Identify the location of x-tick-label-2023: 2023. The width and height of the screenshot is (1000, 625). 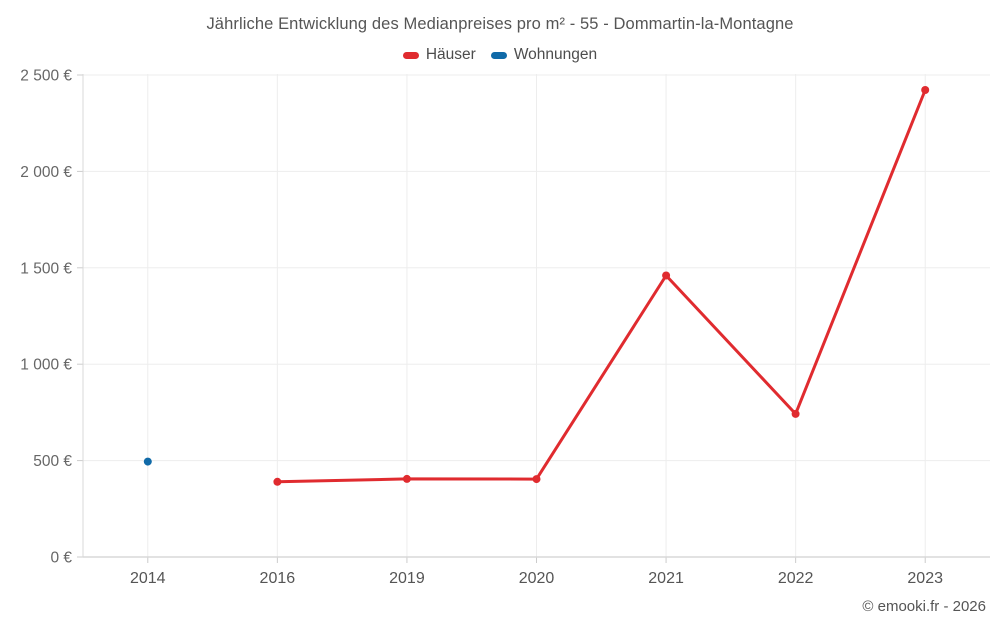
(925, 578).